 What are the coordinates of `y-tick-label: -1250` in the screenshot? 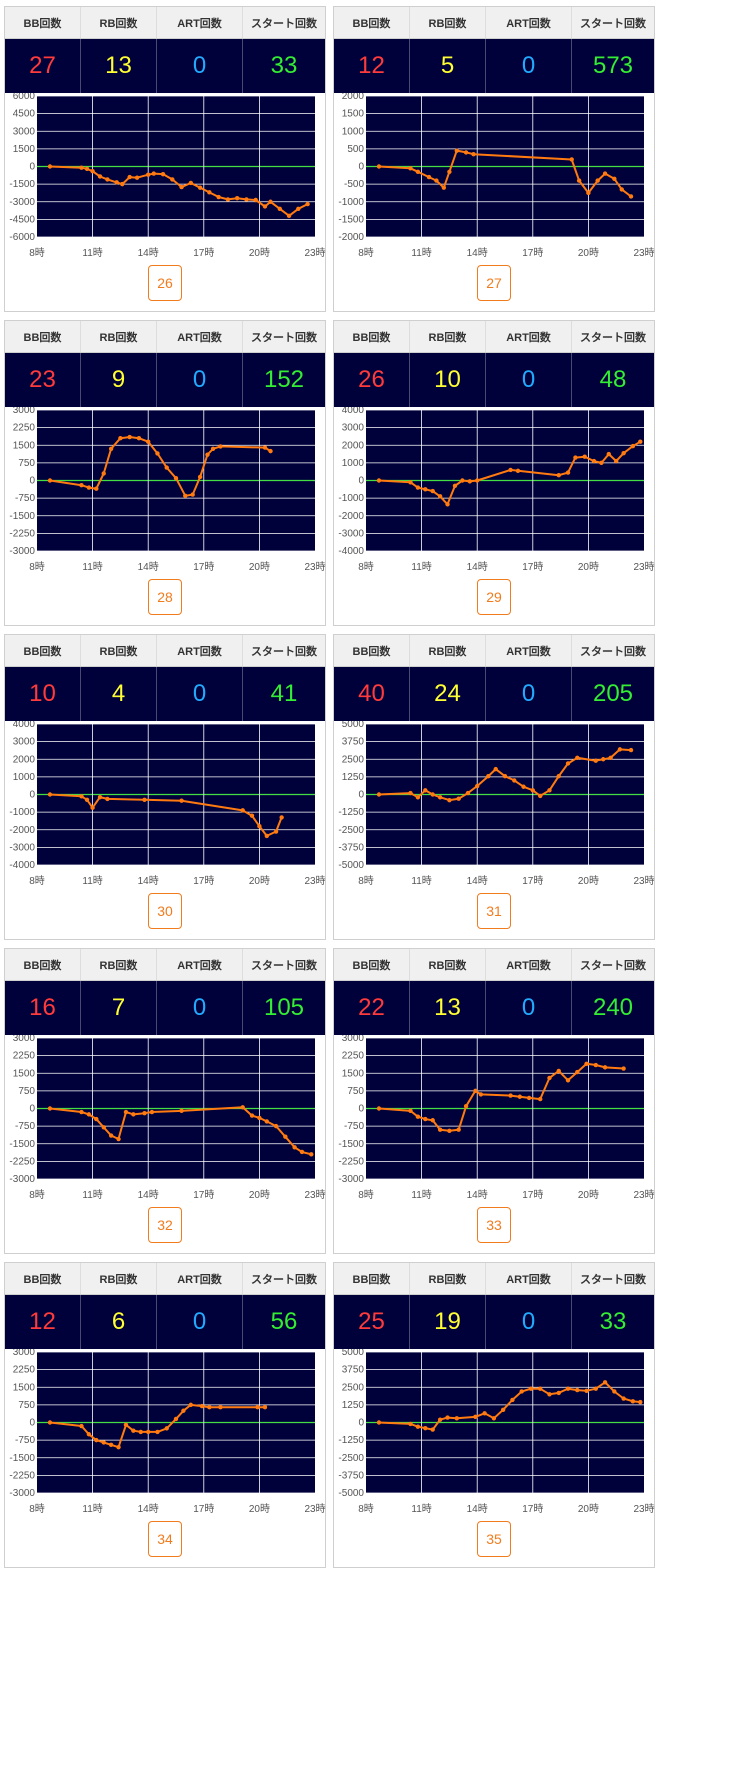 It's located at (351, 1440).